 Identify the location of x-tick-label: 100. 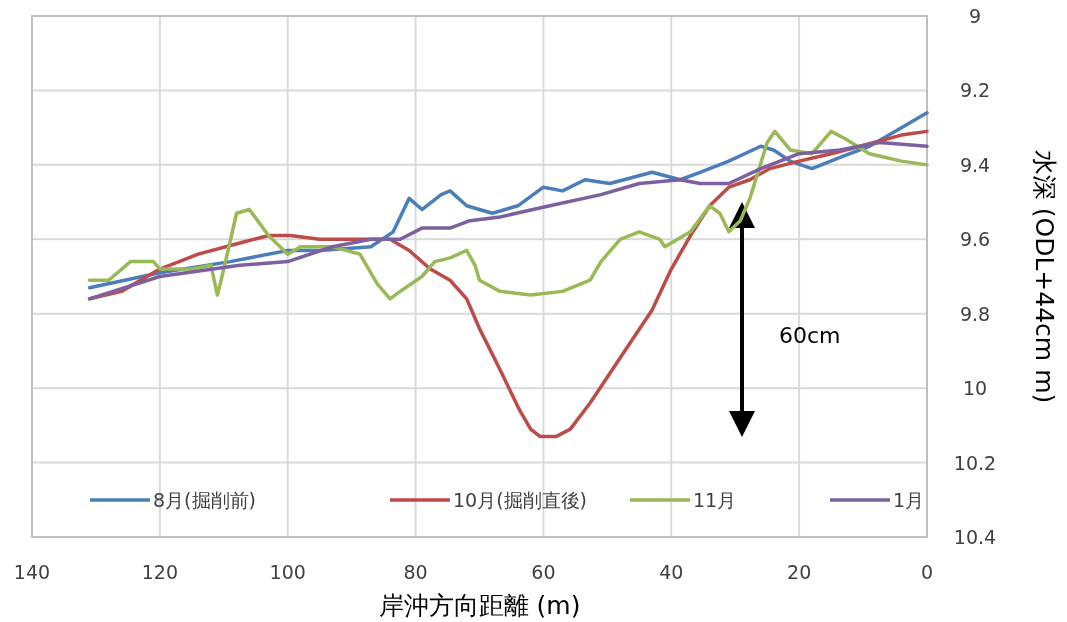
(287, 572).